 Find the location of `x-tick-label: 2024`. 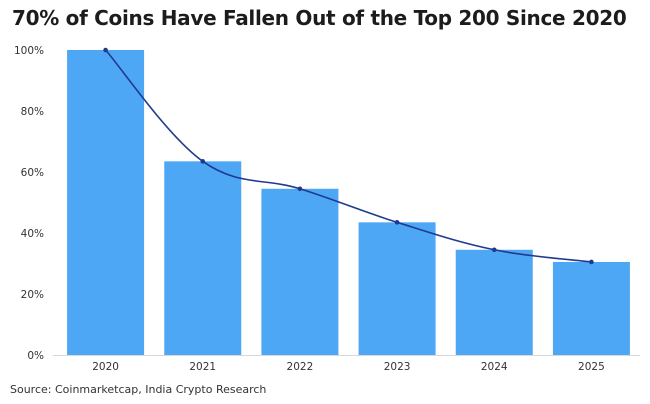

x-tick-label: 2024 is located at coordinates (494, 367).